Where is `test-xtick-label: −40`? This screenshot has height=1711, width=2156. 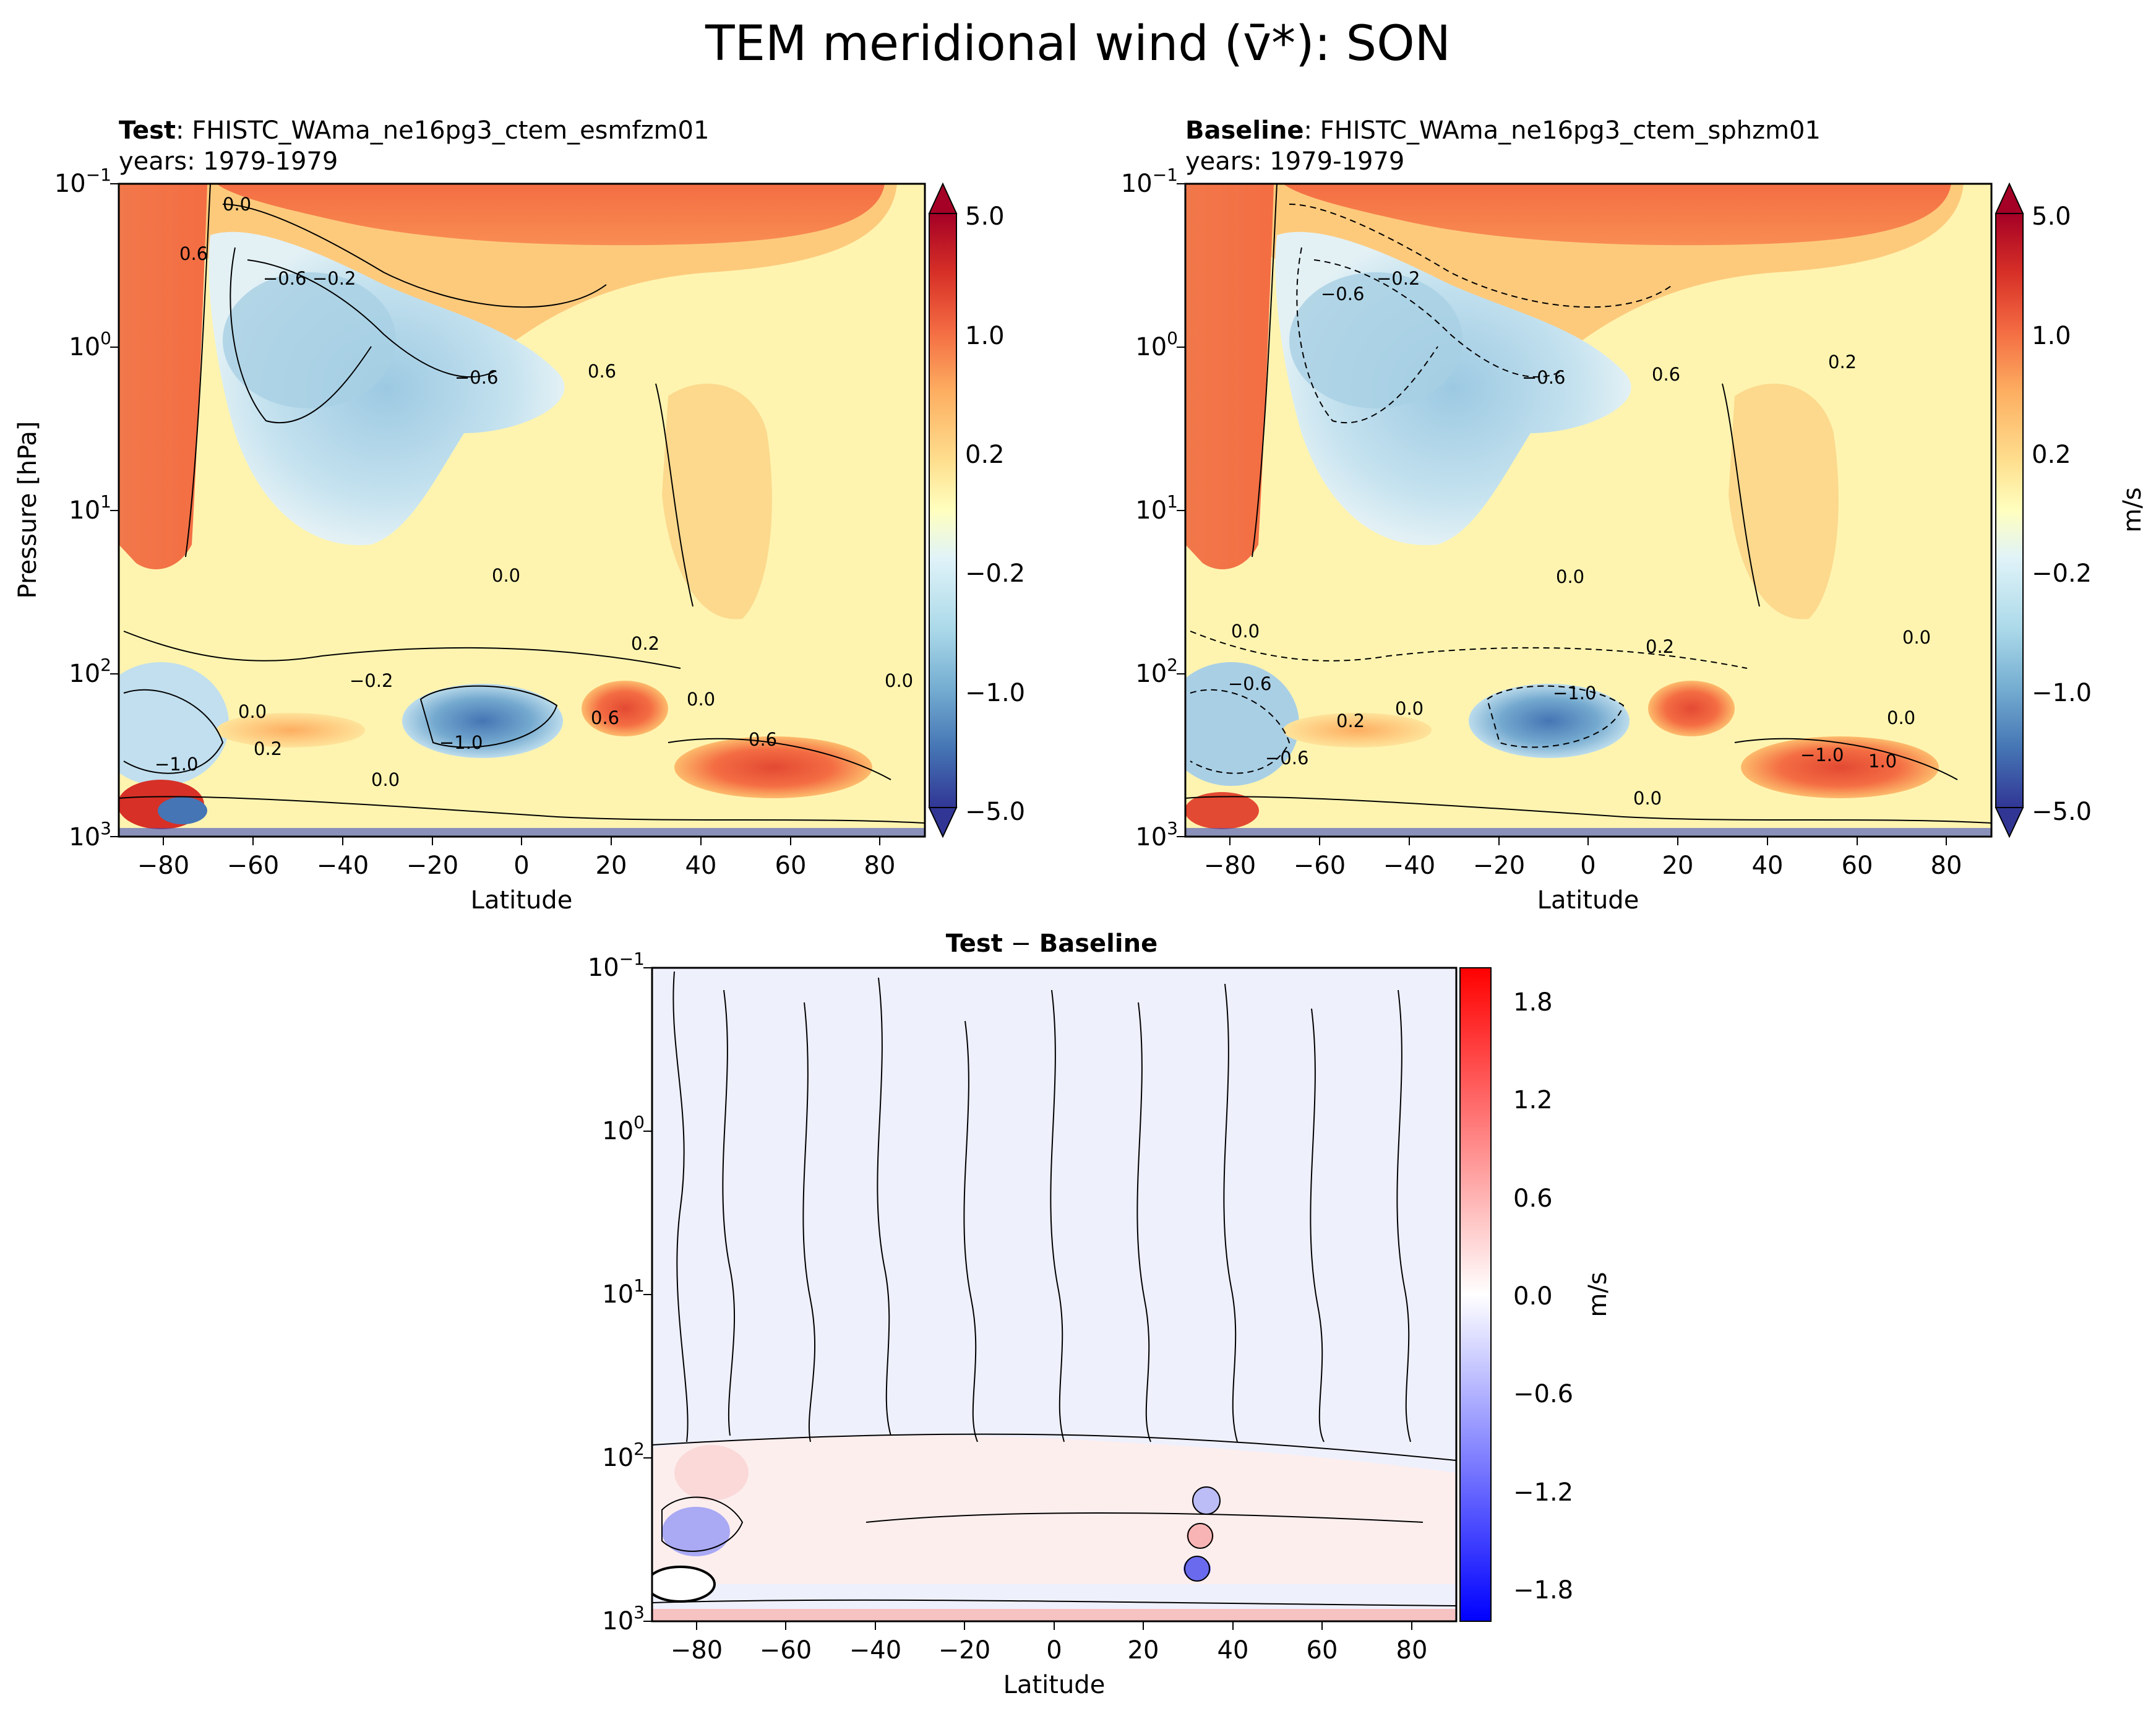
test-xtick-label: −40 is located at coordinates (343, 865).